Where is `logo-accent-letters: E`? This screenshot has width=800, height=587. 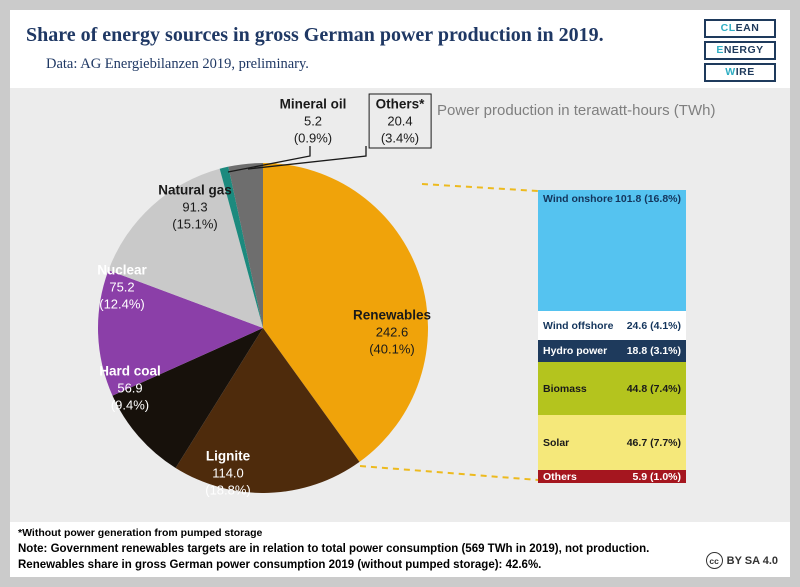 logo-accent-letters: E is located at coordinates (720, 50).